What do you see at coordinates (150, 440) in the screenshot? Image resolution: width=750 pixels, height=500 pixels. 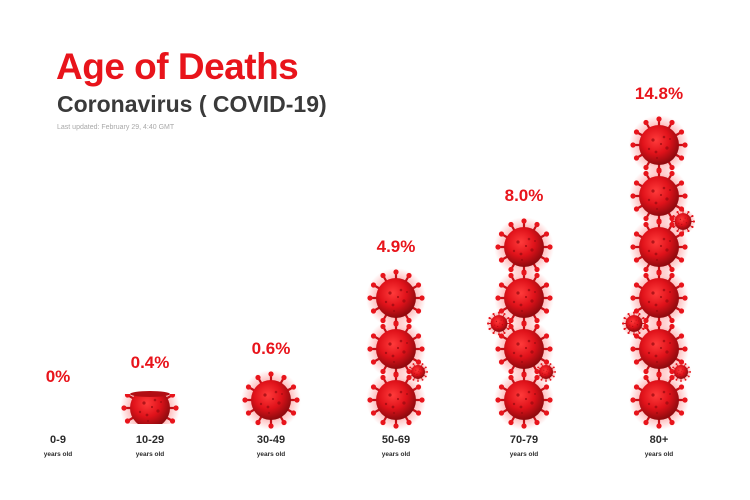 I see `category-label: 10-29` at bounding box center [150, 440].